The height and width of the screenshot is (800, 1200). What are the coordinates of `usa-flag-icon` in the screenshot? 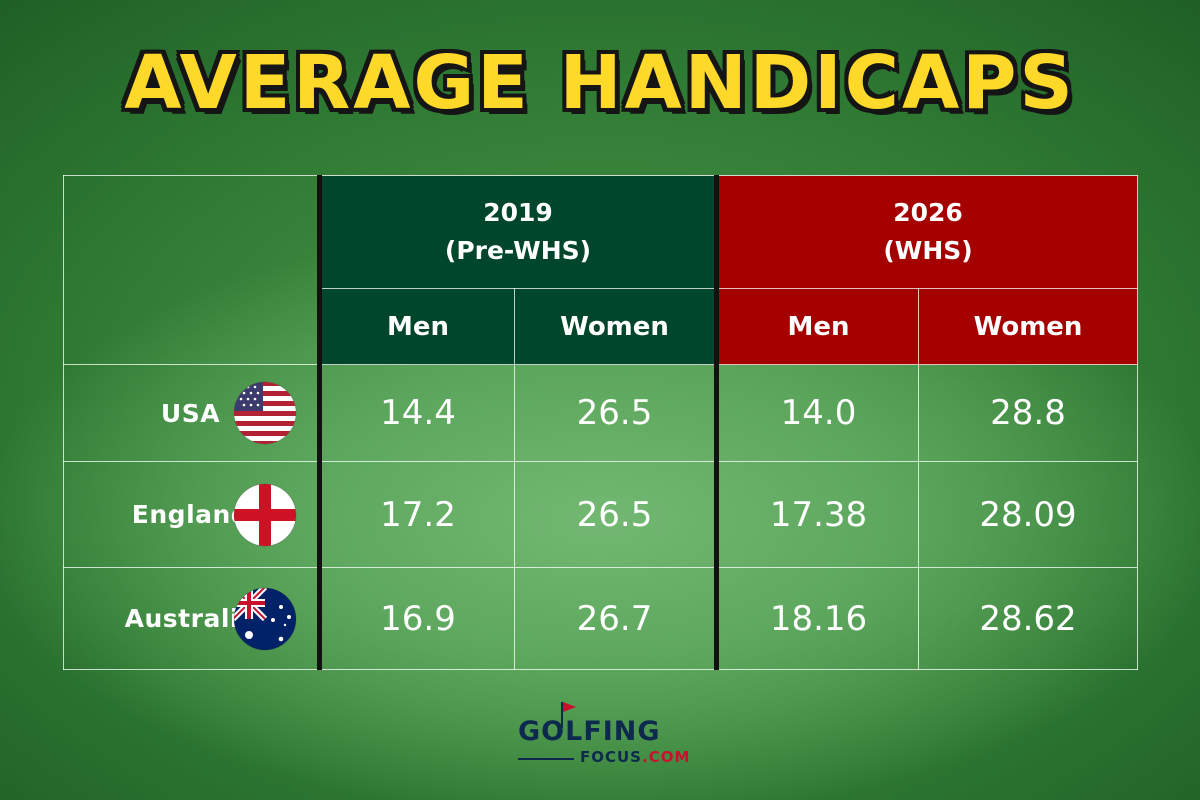 It's located at (265, 413).